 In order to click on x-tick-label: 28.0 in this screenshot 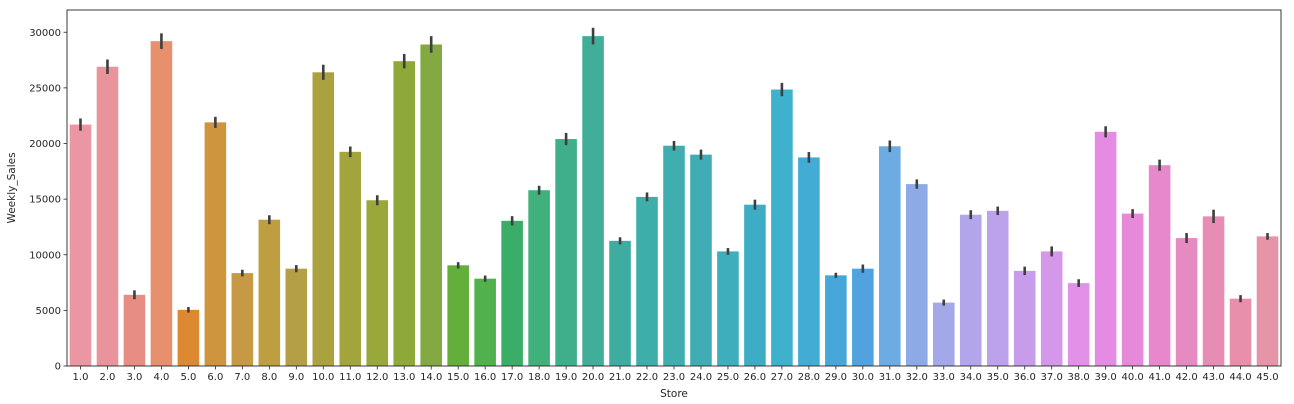, I will do `click(809, 377)`.